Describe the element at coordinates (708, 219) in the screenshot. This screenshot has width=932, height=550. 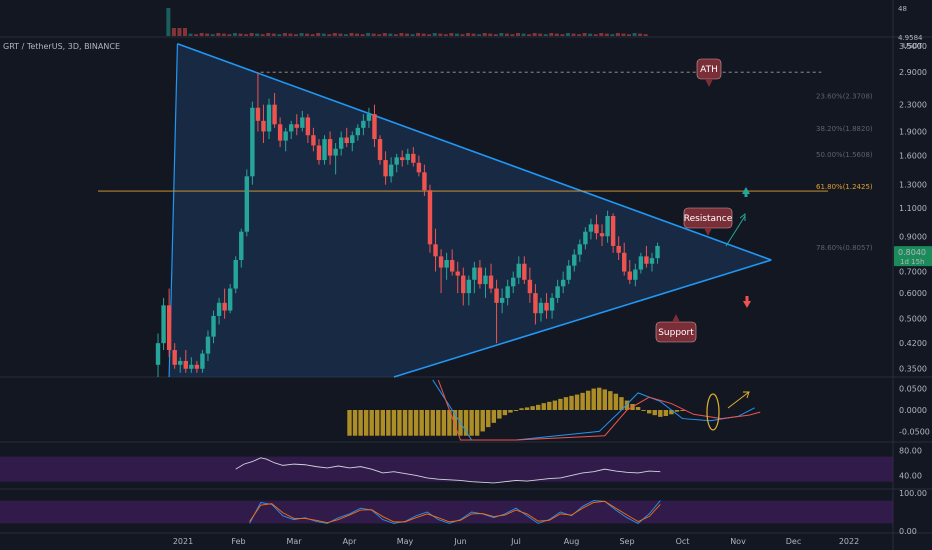
I see `resistance-callout-label: Resistance` at that location.